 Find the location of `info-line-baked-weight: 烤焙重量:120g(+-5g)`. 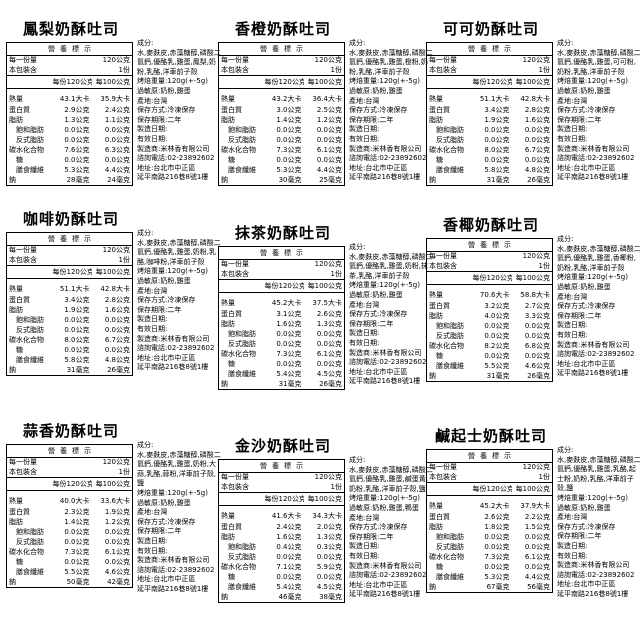

info-line-baked-weight: 烤焙重量:120g(+-5g) is located at coordinates (384, 498).